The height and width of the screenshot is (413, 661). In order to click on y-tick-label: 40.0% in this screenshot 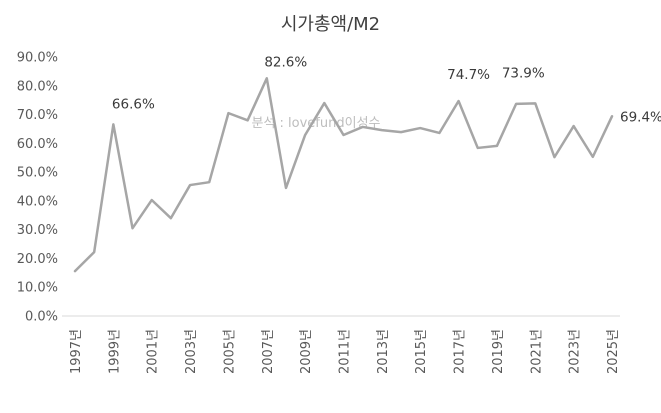, I will do `click(37, 201)`.